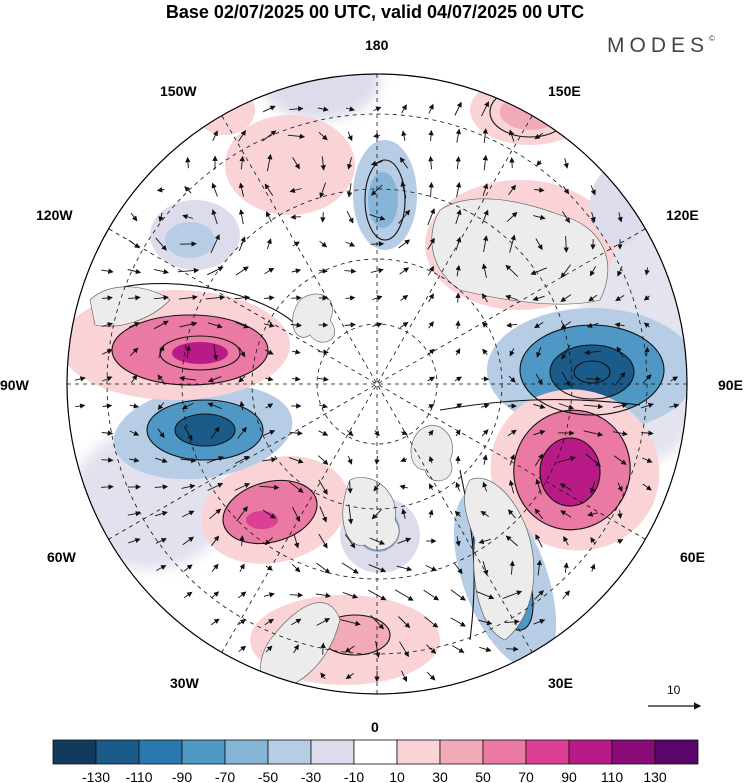  What do you see at coordinates (560, 683) in the screenshot?
I see `lon-label-30e: 30E` at bounding box center [560, 683].